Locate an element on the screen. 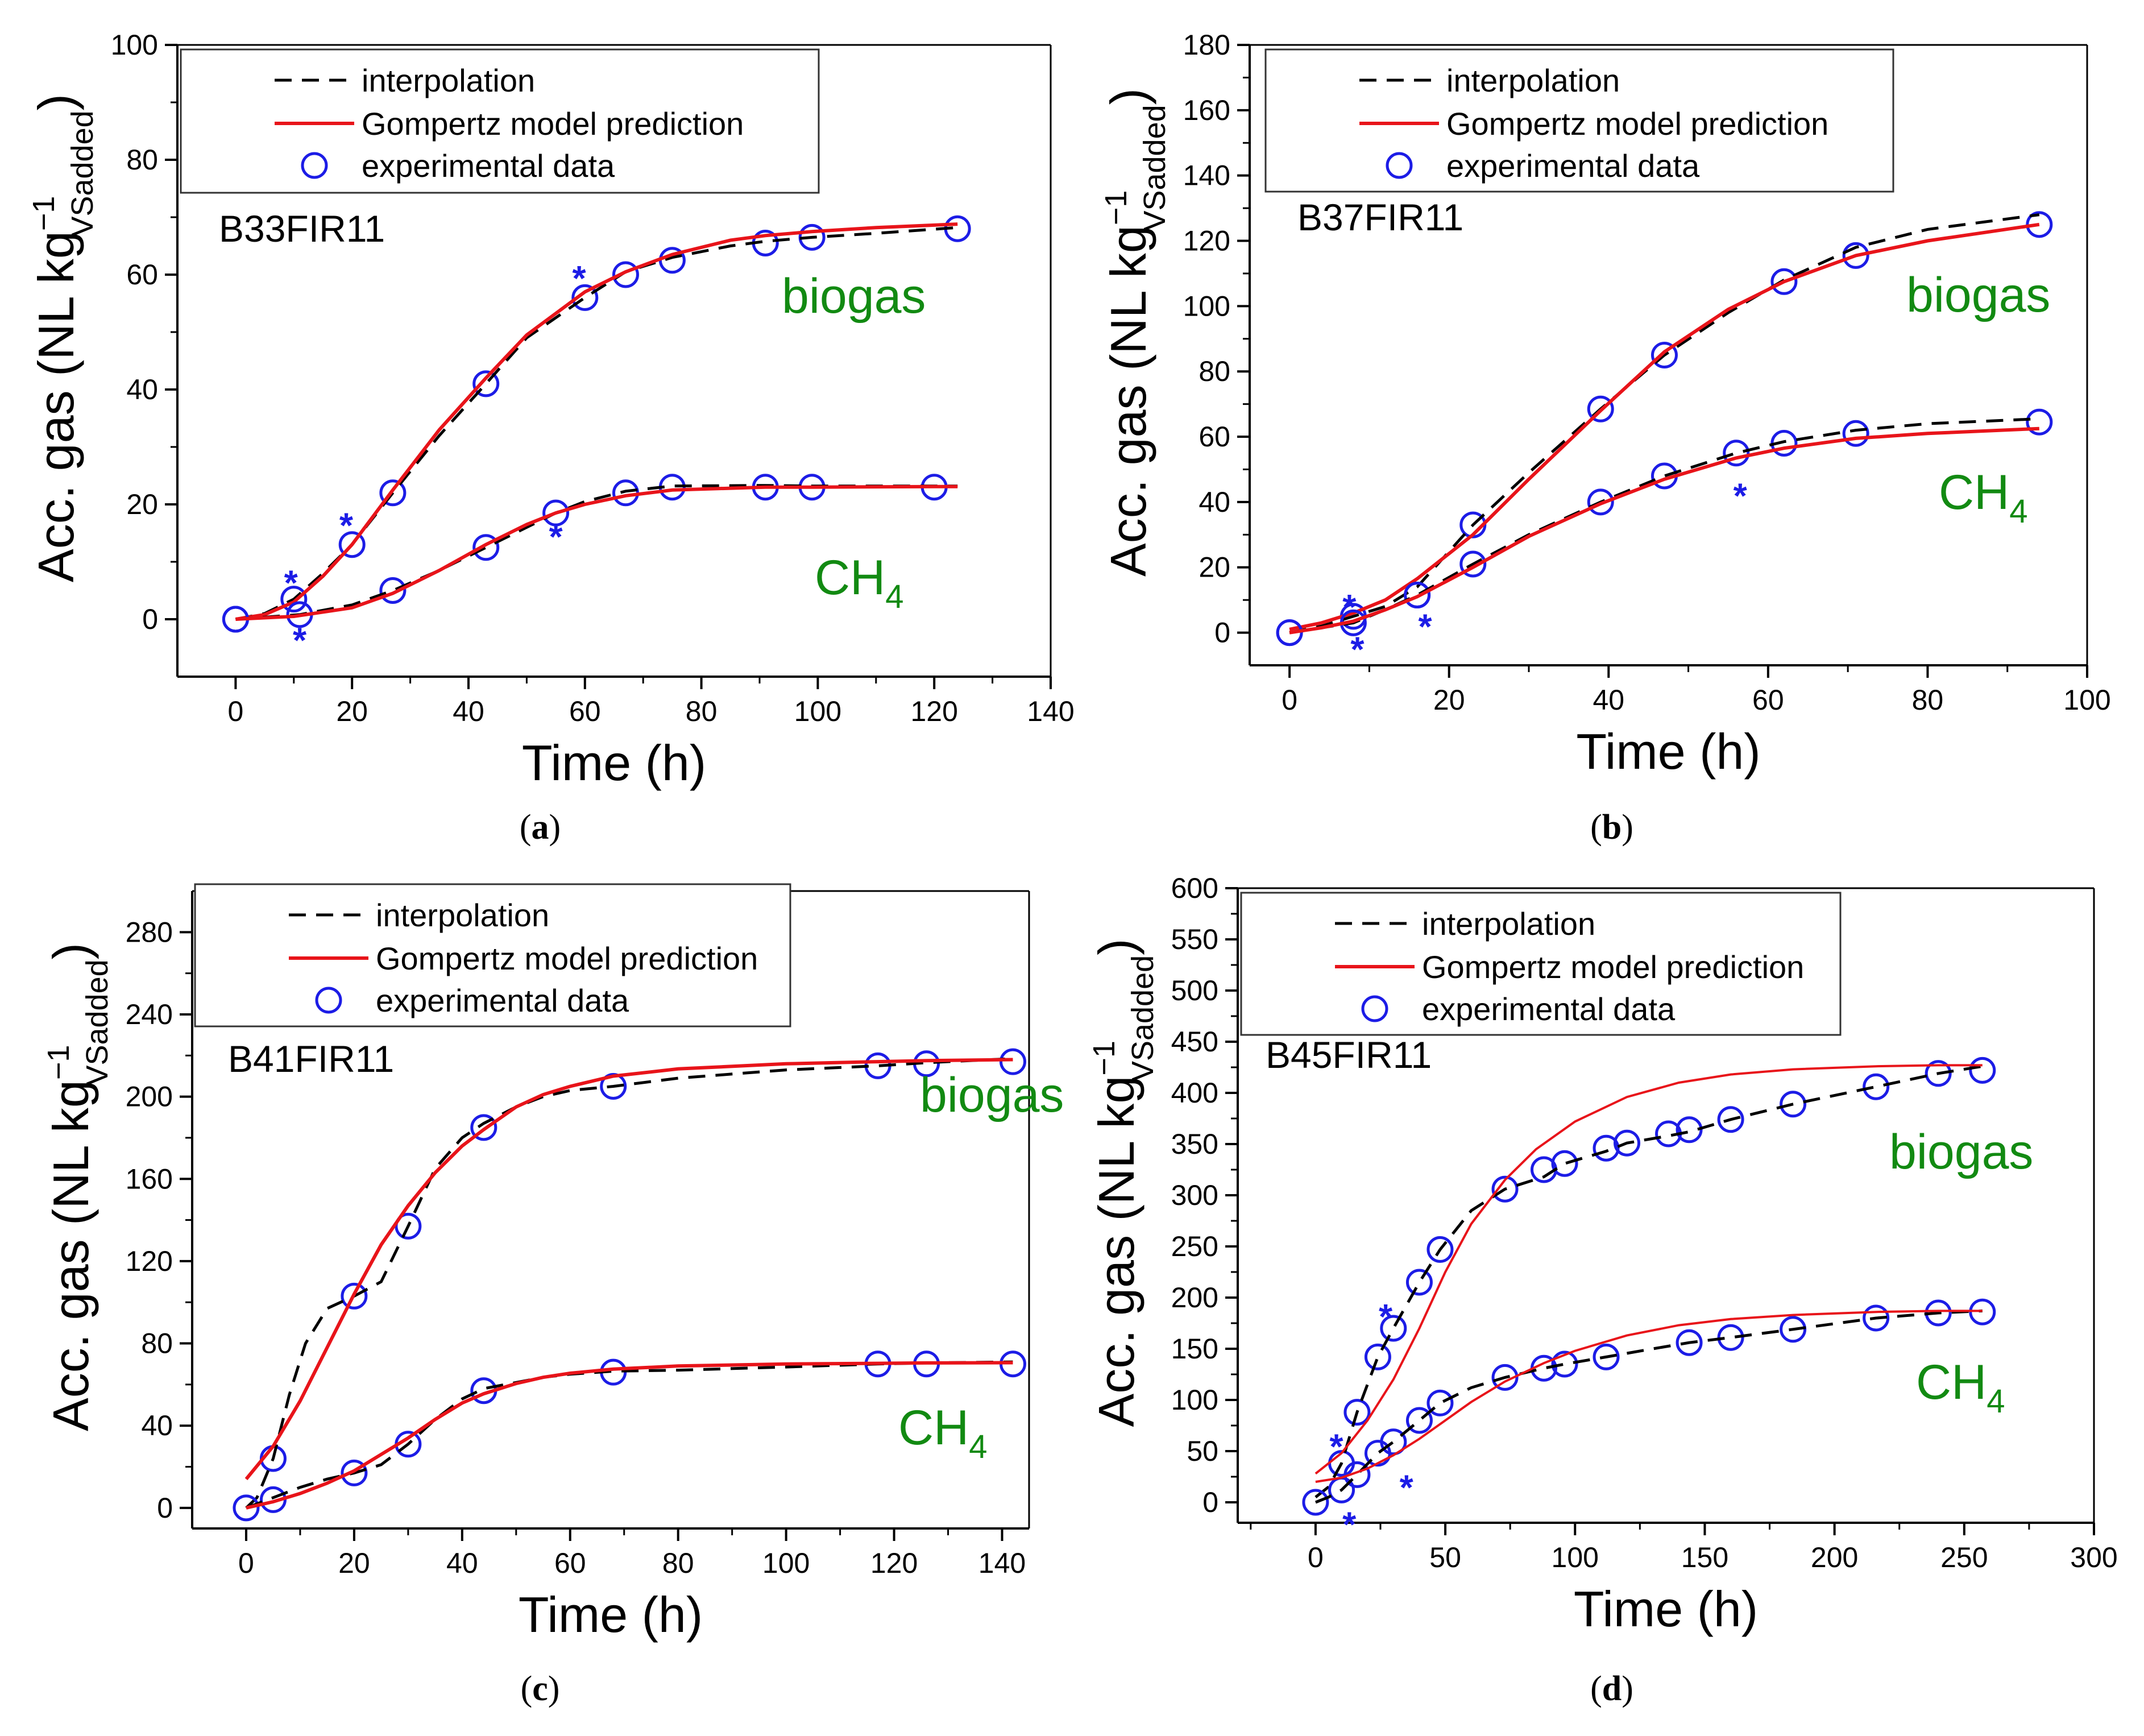 The width and height of the screenshot is (2144, 1736). y-tick-label: 180 is located at coordinates (1206, 45).